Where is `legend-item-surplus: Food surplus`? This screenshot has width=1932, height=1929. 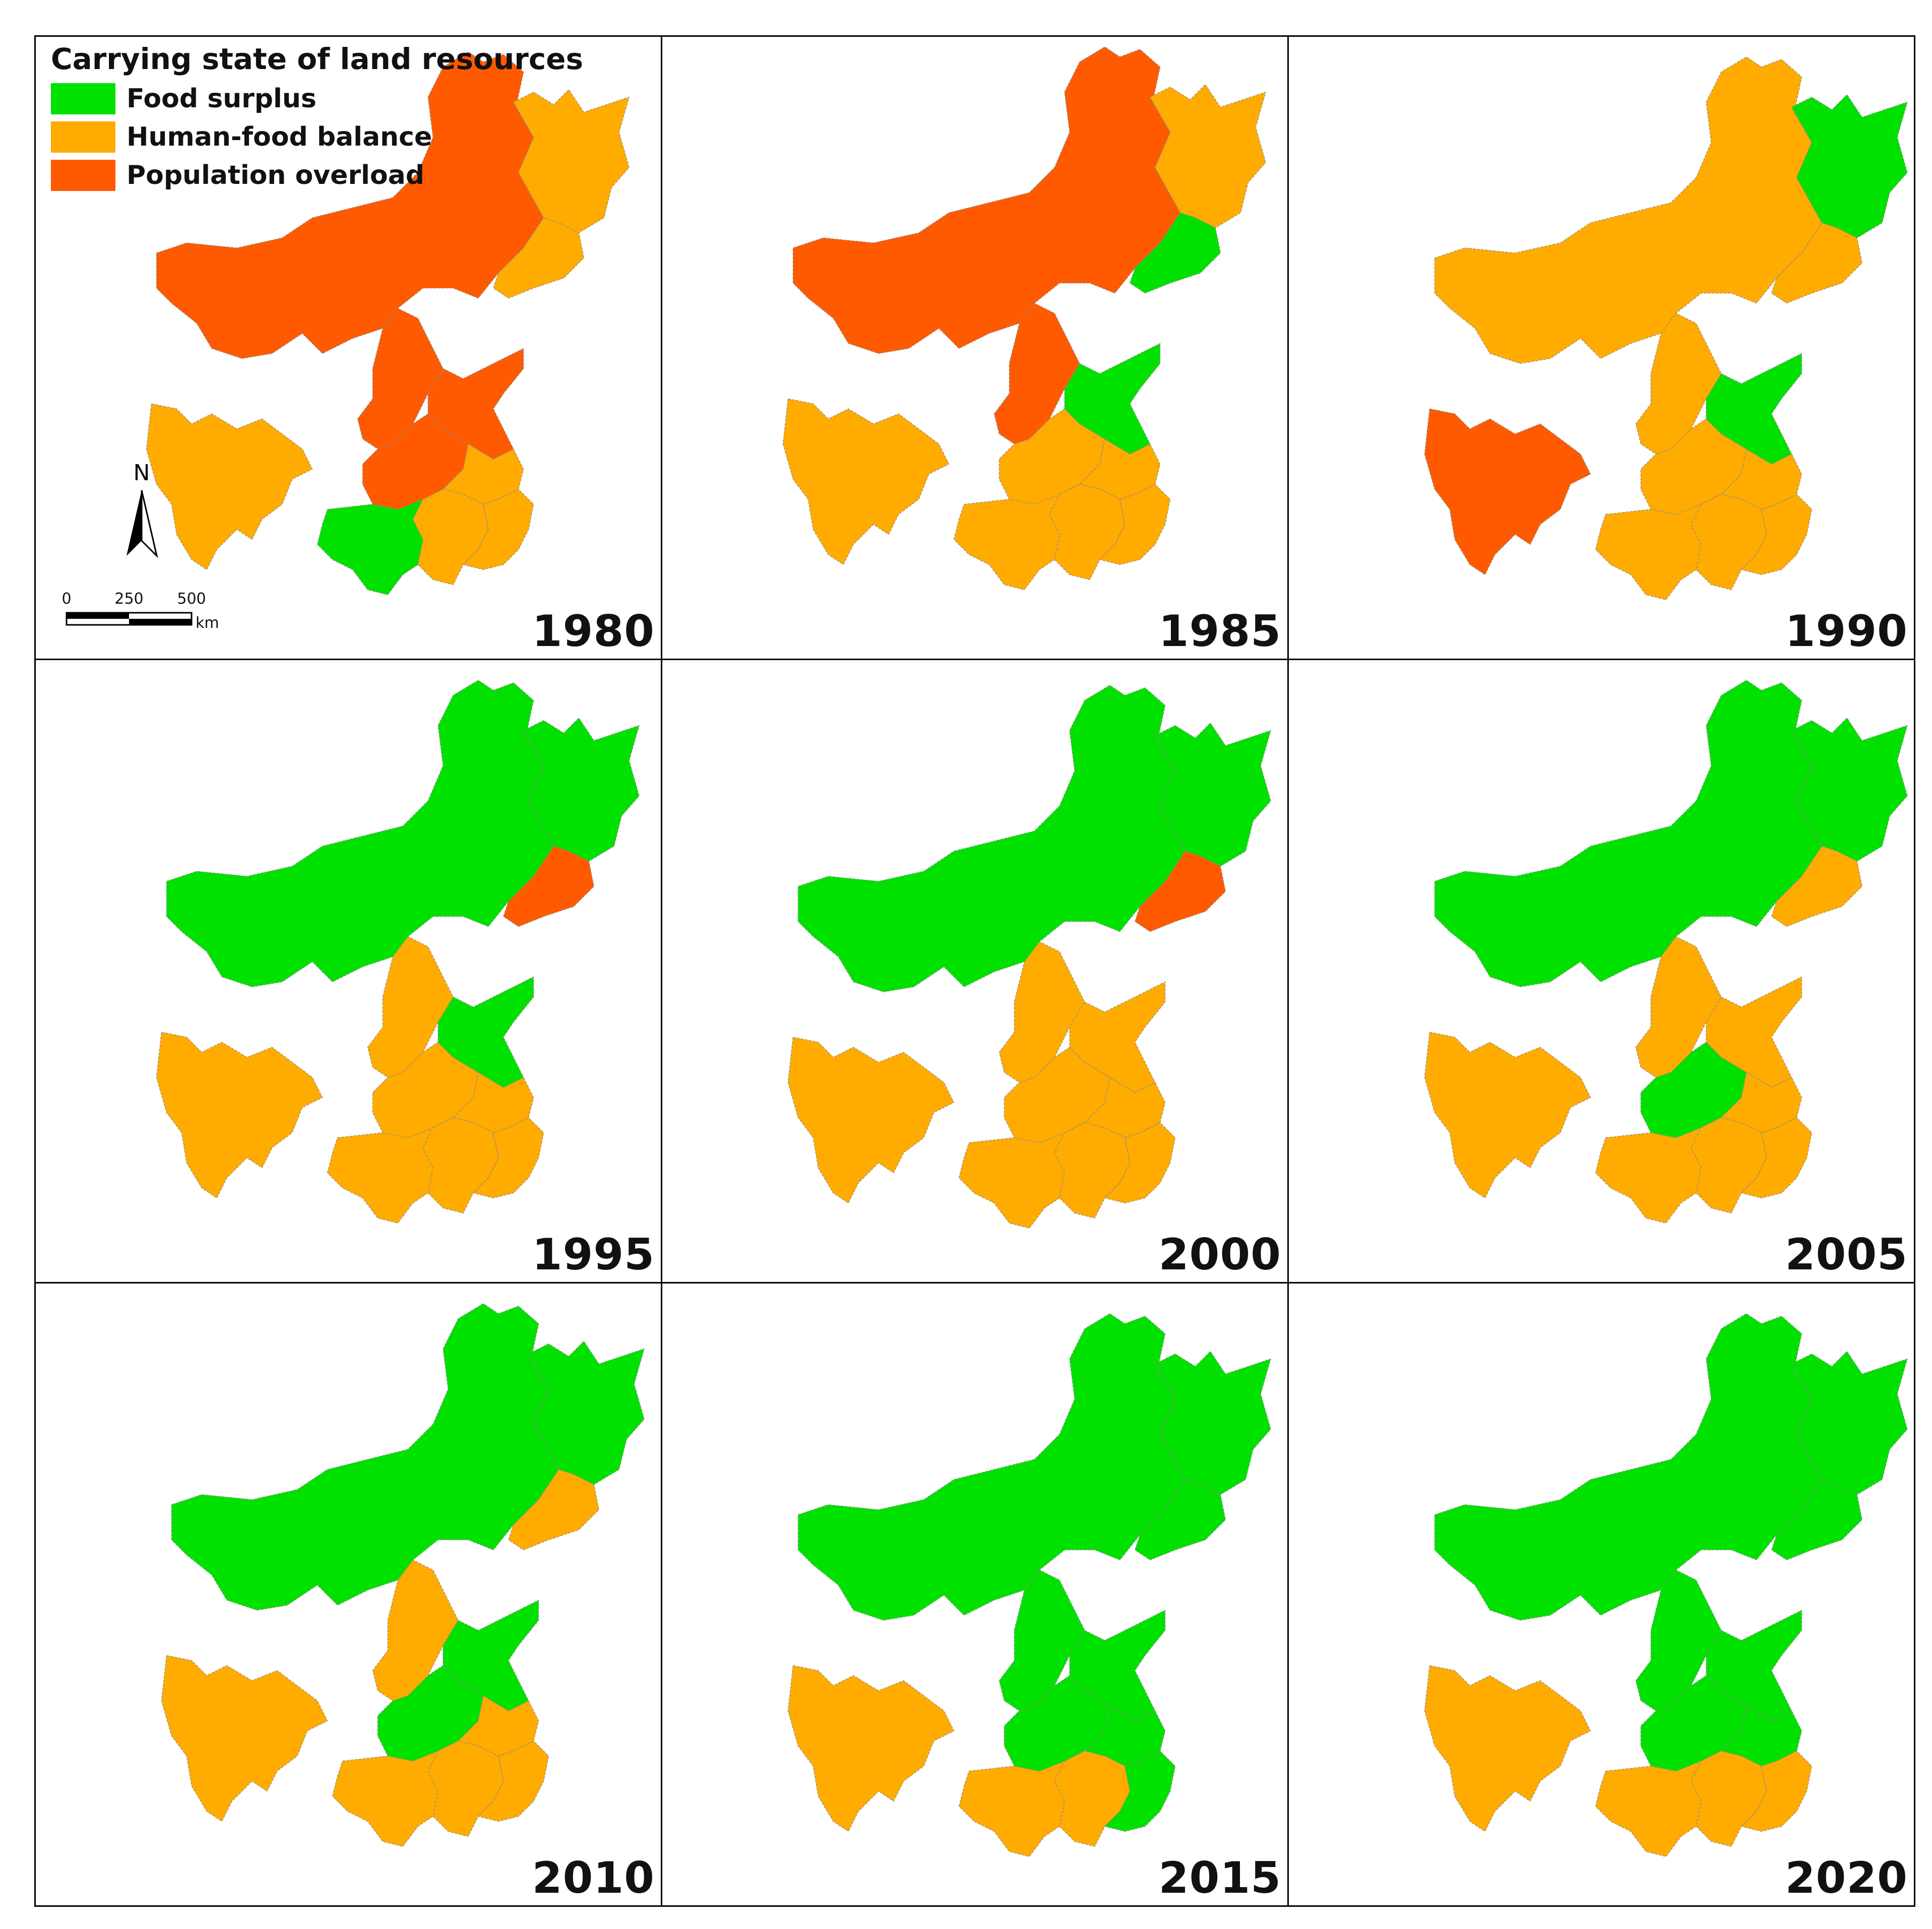 legend-item-surplus: Food surplus is located at coordinates (317, 98).